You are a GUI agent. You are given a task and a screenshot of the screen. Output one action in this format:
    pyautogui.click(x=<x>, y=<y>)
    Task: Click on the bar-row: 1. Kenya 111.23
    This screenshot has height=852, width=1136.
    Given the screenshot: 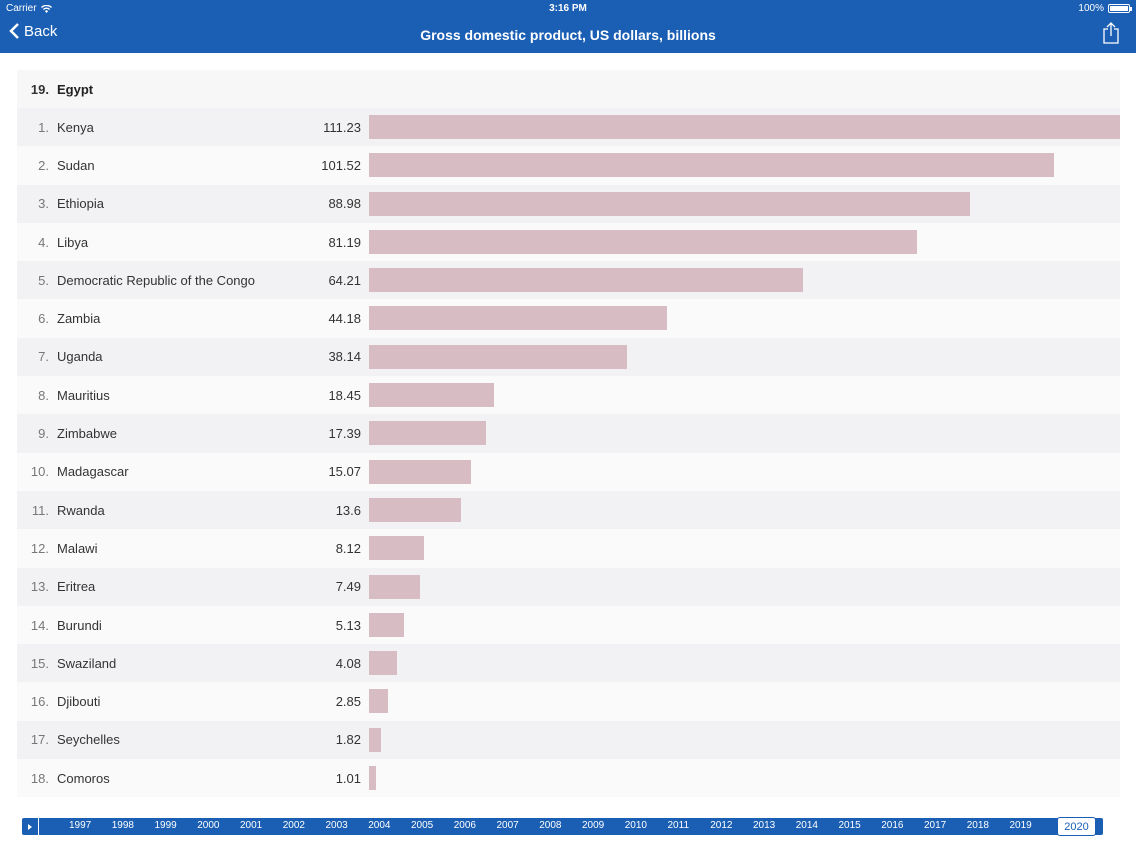 What is the action you would take?
    pyautogui.click(x=568, y=127)
    